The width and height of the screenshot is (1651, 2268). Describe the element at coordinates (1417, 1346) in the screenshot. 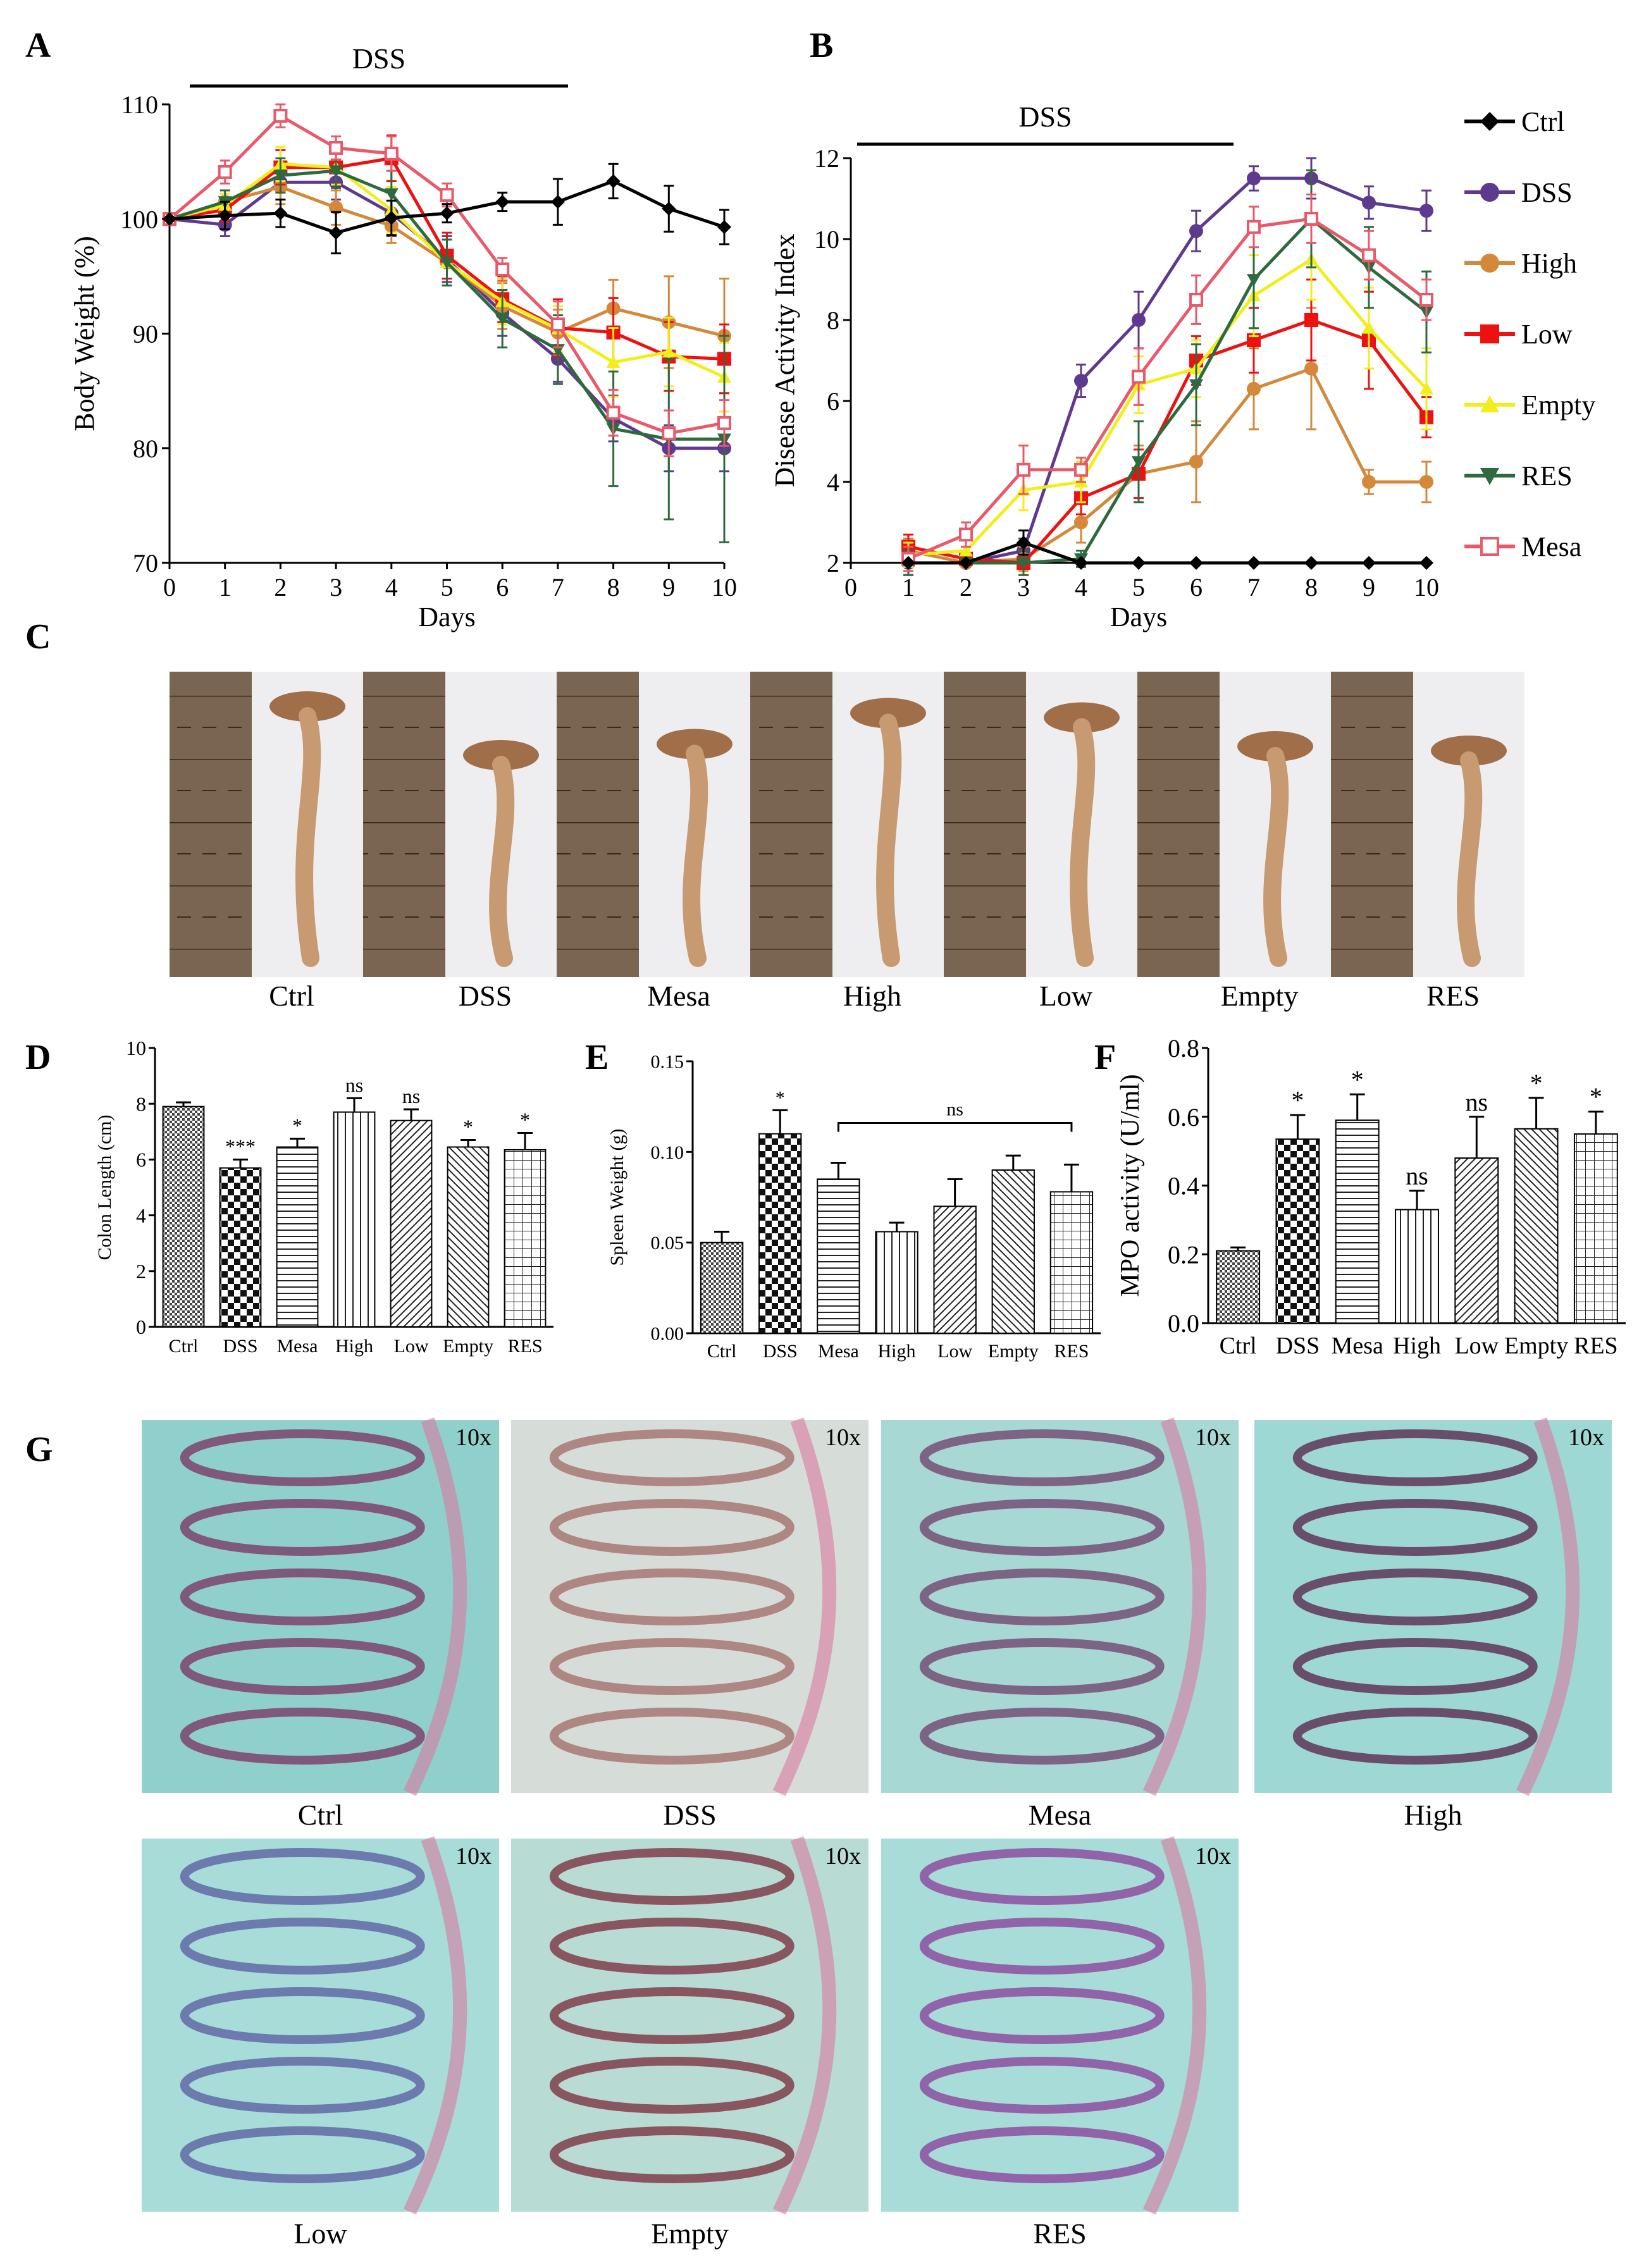

I see `x-tick-label: High` at that location.